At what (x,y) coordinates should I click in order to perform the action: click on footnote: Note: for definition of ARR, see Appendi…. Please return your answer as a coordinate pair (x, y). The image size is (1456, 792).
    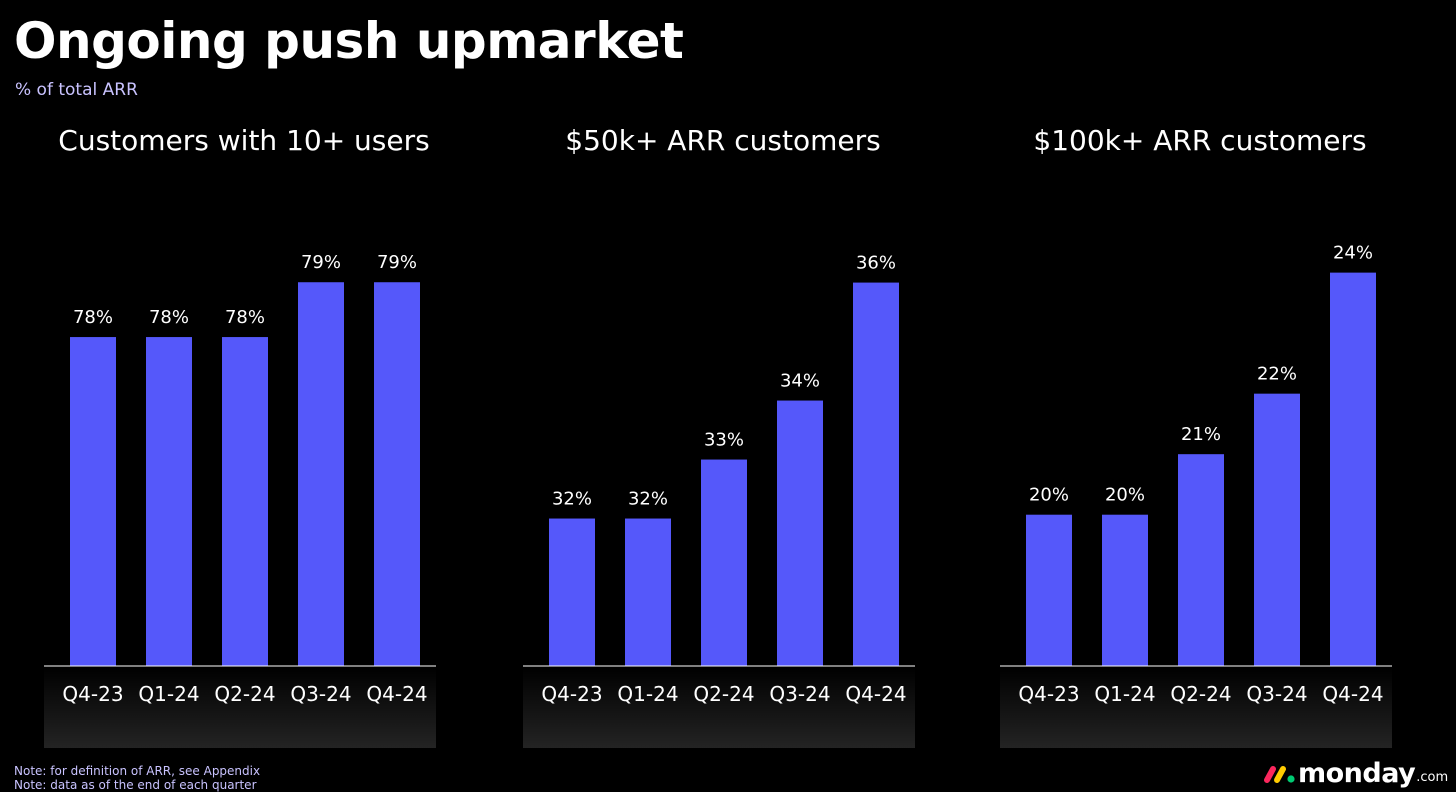
    Looking at the image, I should click on (137, 771).